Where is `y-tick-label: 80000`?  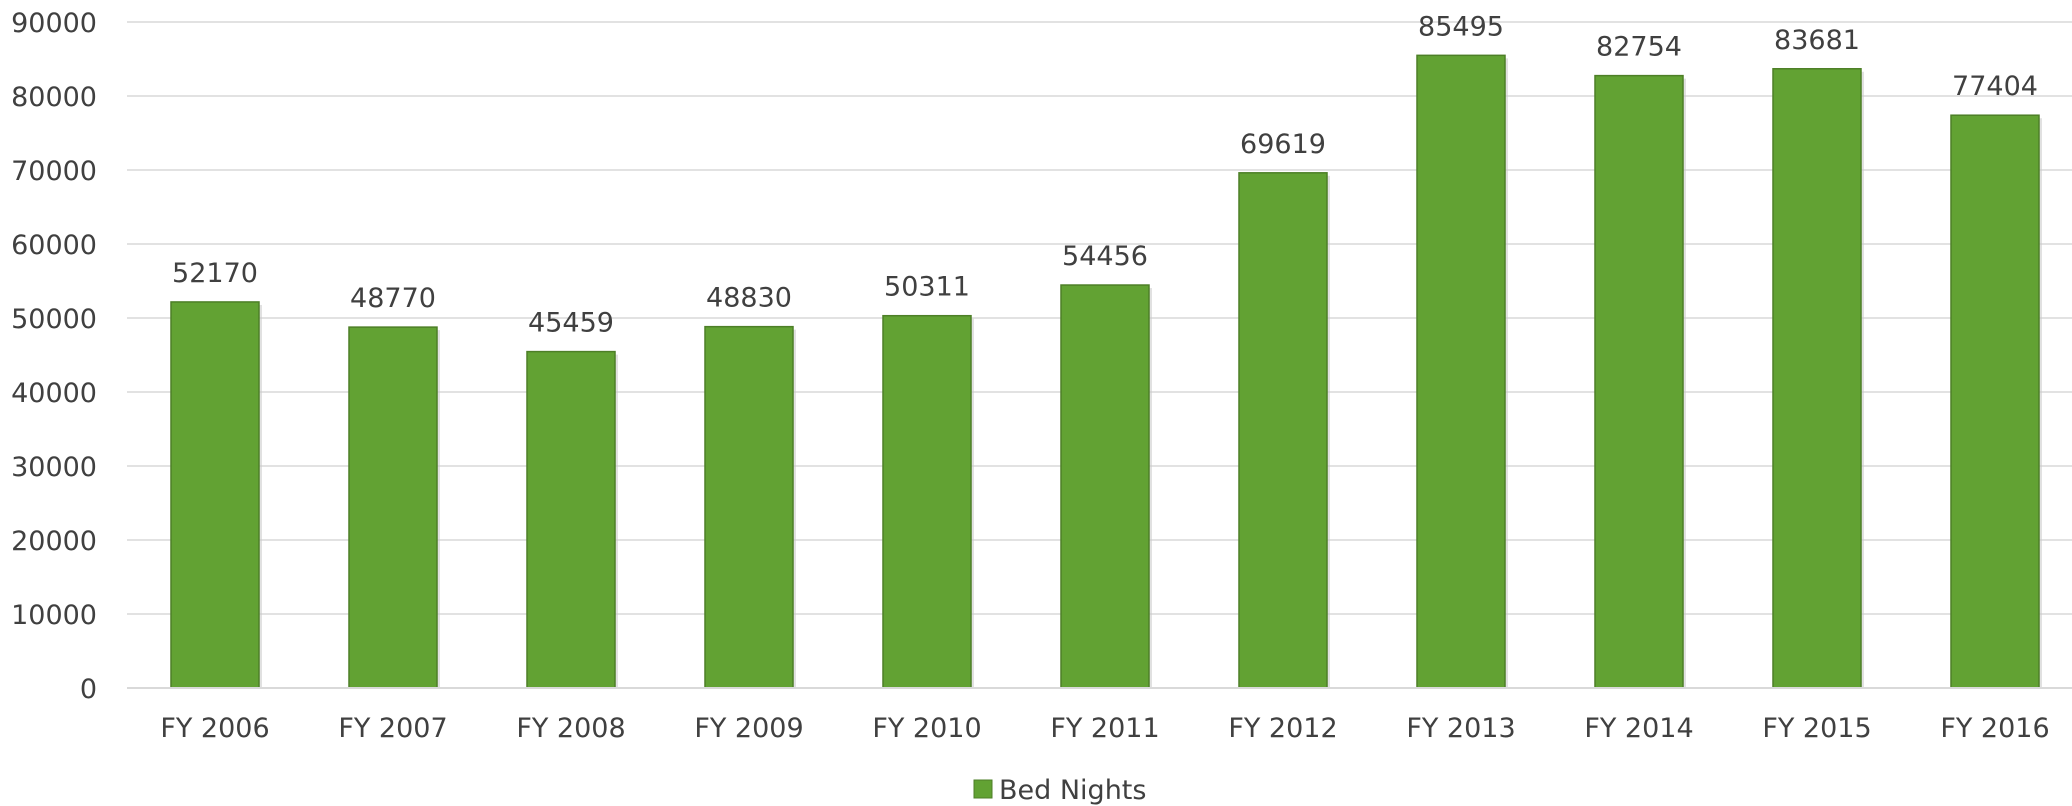 y-tick-label: 80000 is located at coordinates (54, 97).